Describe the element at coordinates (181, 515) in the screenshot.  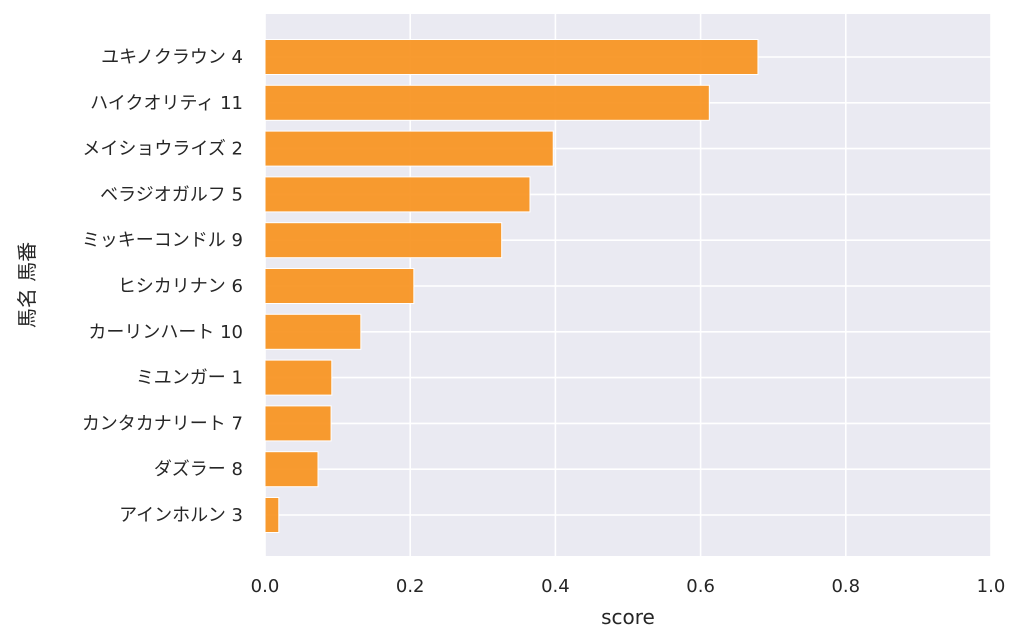
I see `y-tick-label: アインホルン 3` at that location.